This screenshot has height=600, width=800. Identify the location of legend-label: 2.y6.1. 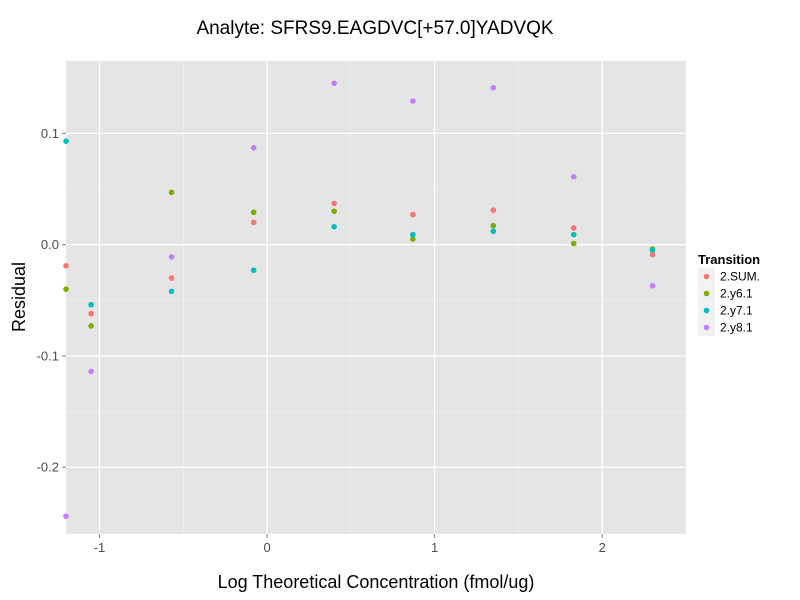
(736, 294).